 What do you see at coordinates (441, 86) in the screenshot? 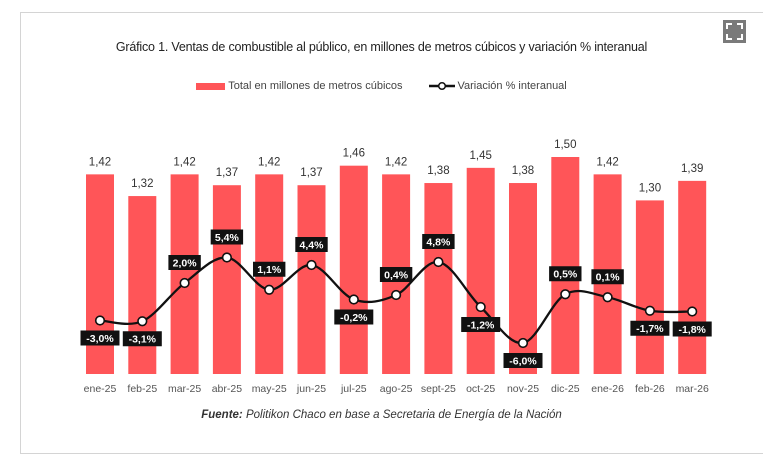
I see `legend-line-marker` at bounding box center [441, 86].